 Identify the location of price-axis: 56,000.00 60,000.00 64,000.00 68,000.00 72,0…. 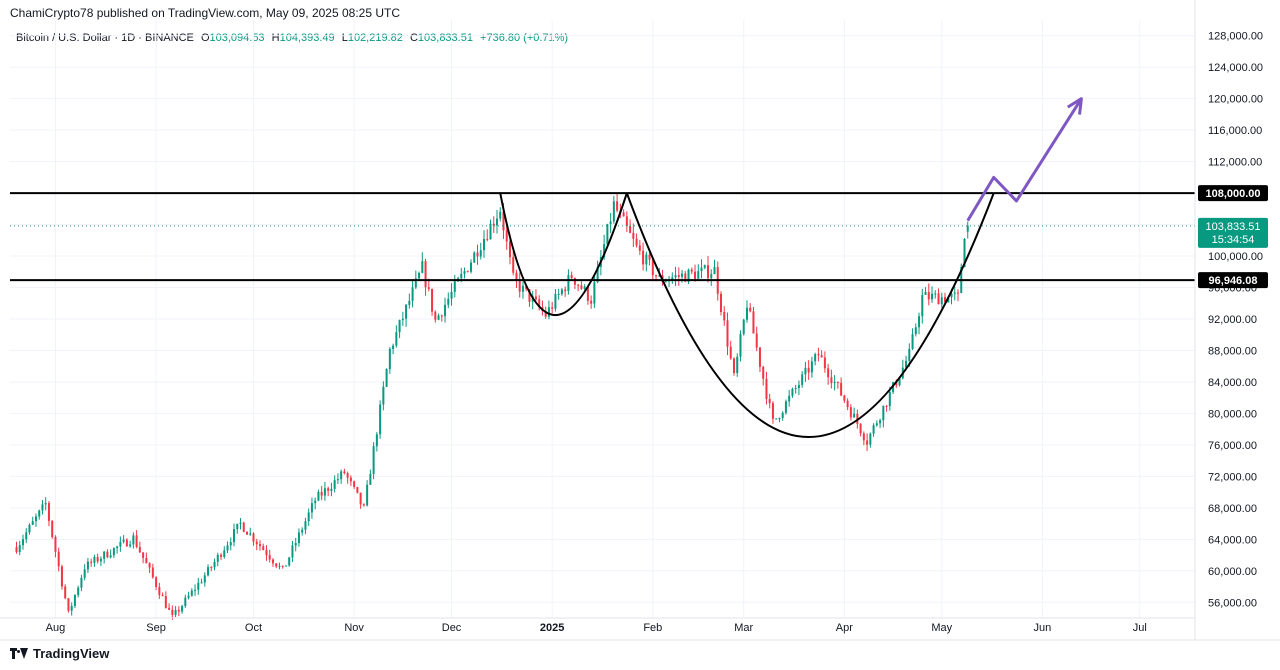
(1231, 320).